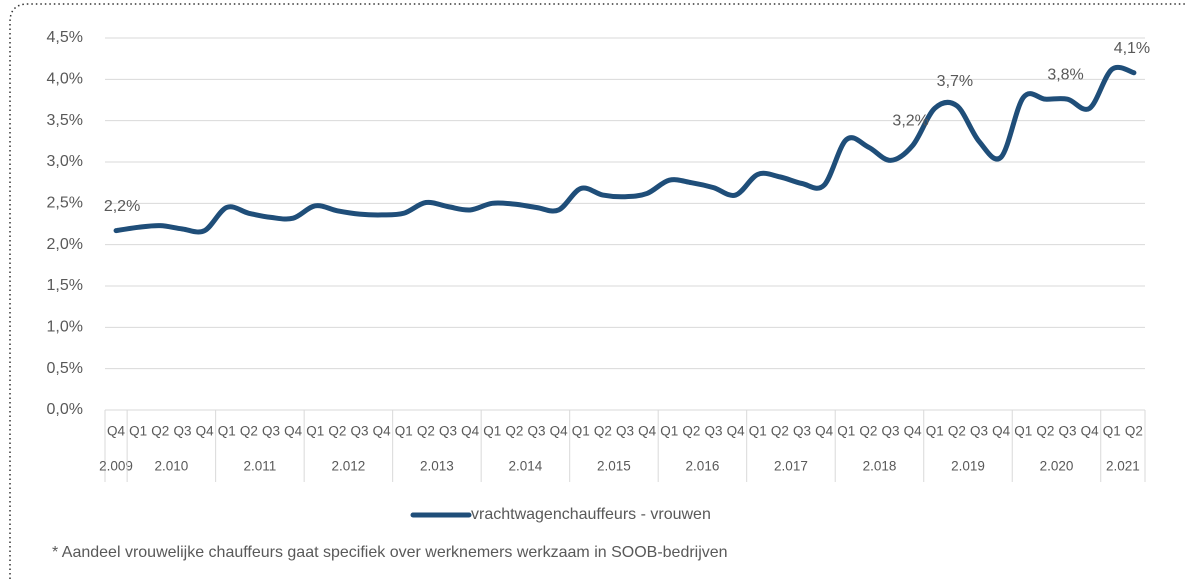 The height and width of the screenshot is (579, 1187). What do you see at coordinates (65, 368) in the screenshot?
I see `y-tick-label: 0,5%` at bounding box center [65, 368].